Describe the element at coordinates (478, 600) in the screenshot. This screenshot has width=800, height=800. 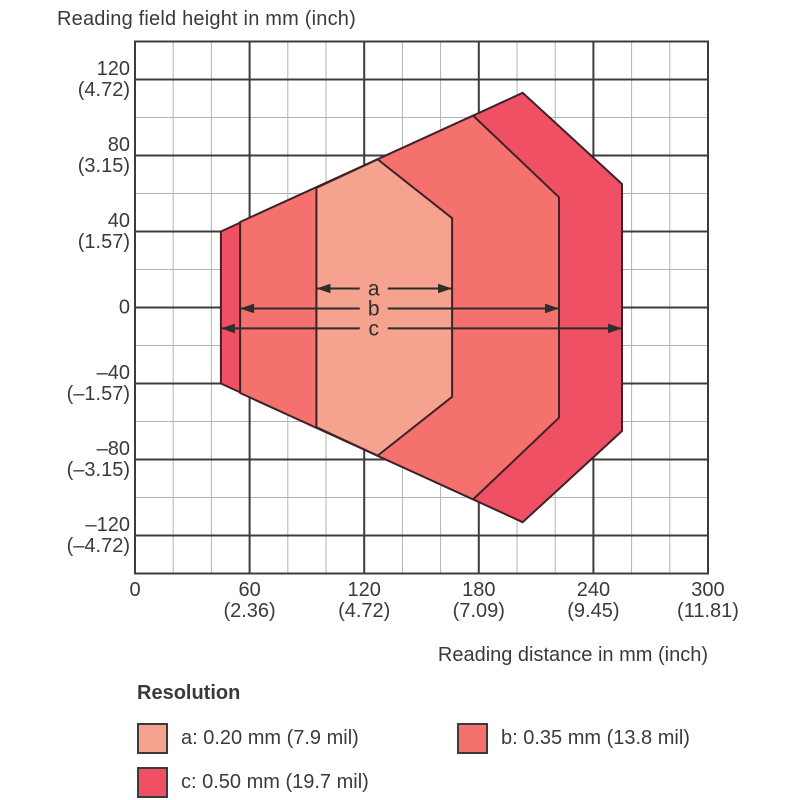
I see `x-tick-label: 180 (7.09)` at that location.